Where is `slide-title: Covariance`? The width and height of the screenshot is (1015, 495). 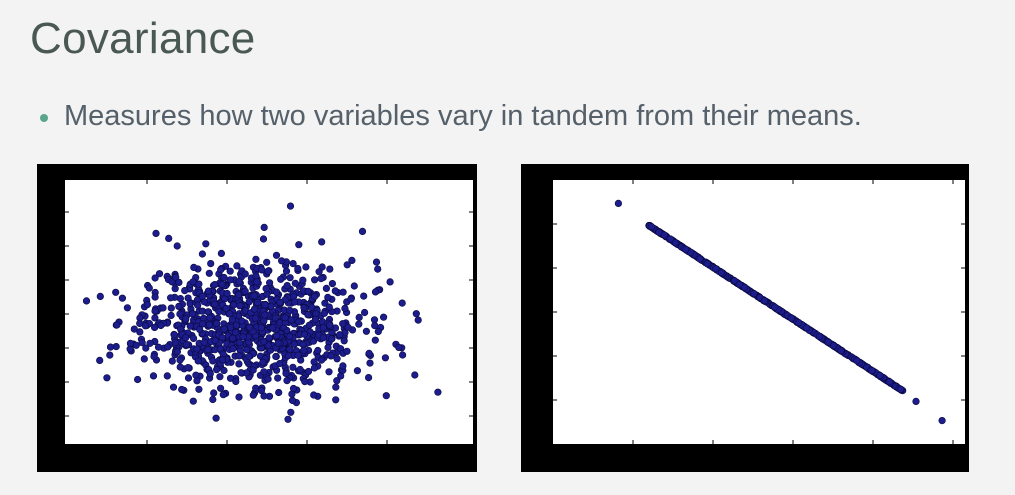
slide-title: Covariance is located at coordinates (143, 38).